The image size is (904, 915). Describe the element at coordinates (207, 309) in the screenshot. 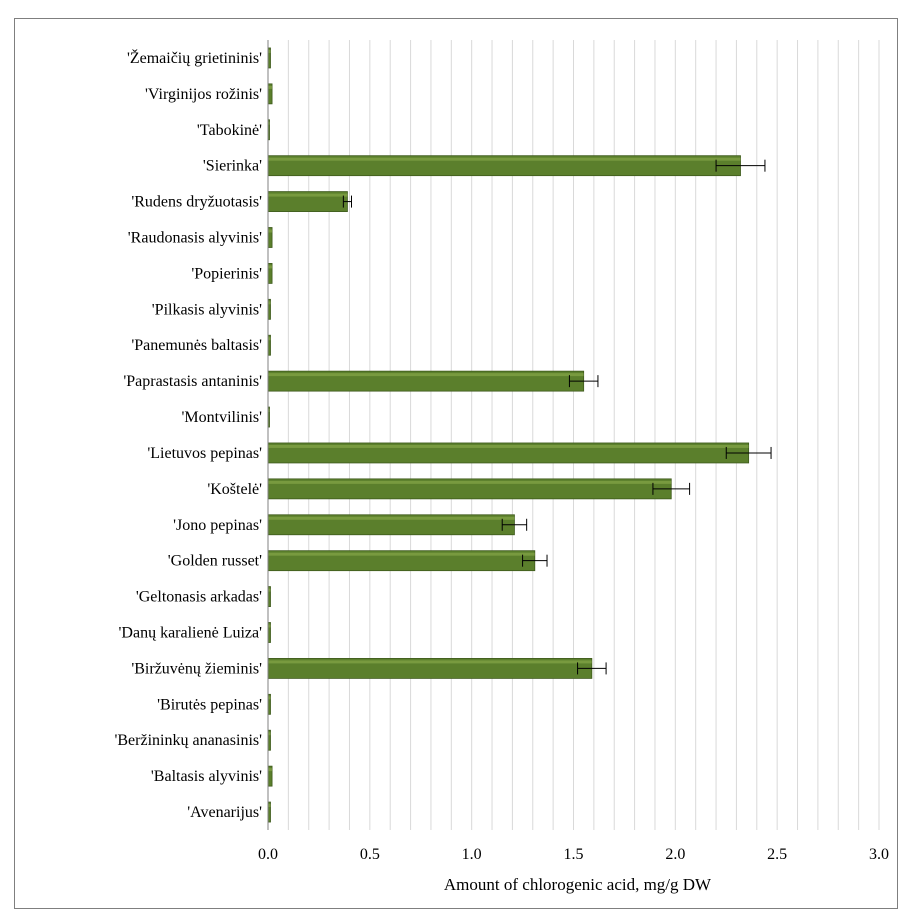

I see `category-label: 'Pilkasis alyvinis'` at that location.